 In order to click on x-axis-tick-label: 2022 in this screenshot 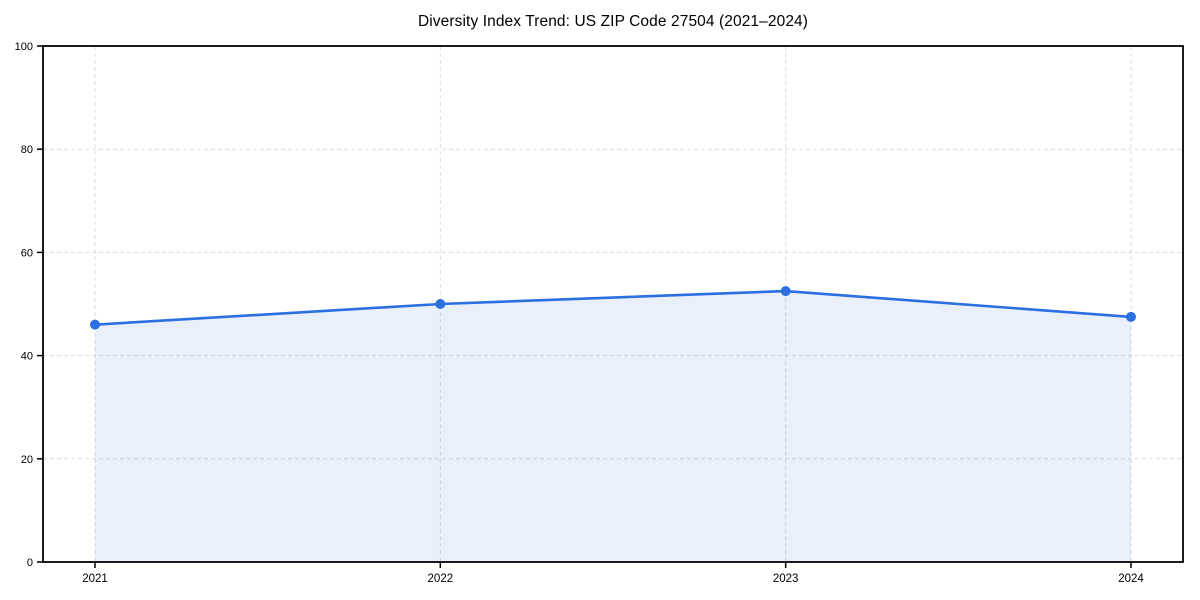, I will do `click(441, 579)`.